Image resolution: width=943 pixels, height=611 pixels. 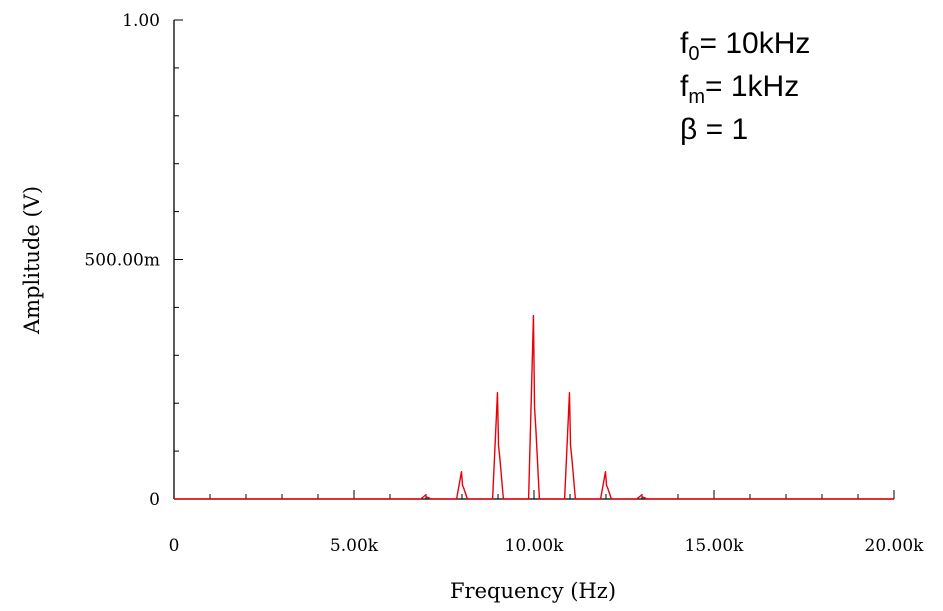 I want to click on annotation-line: f0= 10kHz, so click(x=745, y=46).